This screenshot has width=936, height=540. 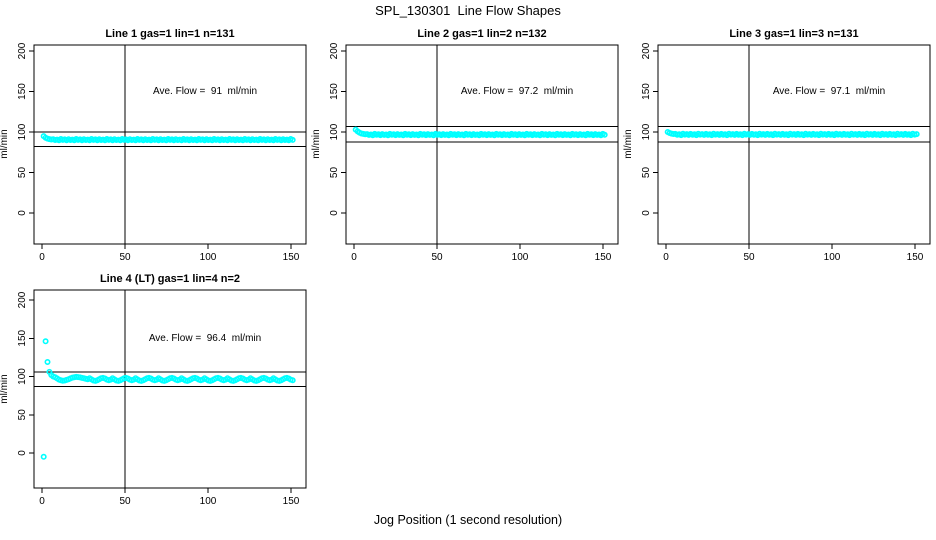 What do you see at coordinates (468, 10) in the screenshot?
I see `figure-title: SPL_130301 Line Flow Shapes` at bounding box center [468, 10].